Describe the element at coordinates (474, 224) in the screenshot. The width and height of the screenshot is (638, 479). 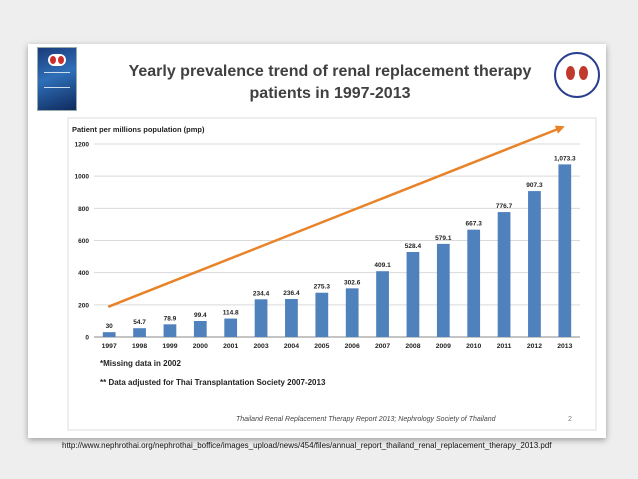
I see `bar-value-label: 667.3` at that location.